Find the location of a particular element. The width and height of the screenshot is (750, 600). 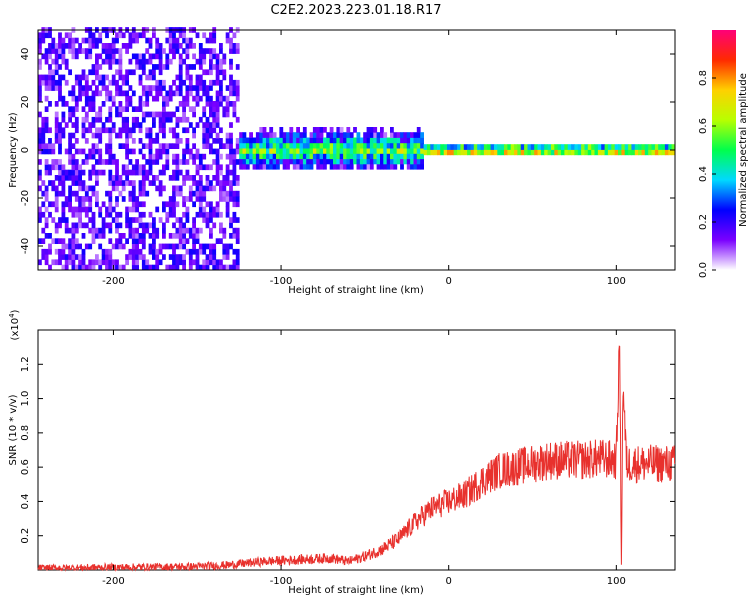

y-tick-label: -40 is located at coordinates (25, 246).